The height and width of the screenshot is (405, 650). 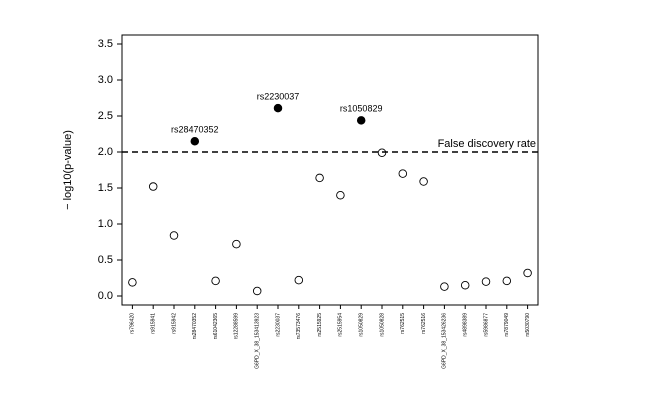 What do you see at coordinates (105, 44) in the screenshot?
I see `y-tick-label: 3.5` at bounding box center [105, 44].